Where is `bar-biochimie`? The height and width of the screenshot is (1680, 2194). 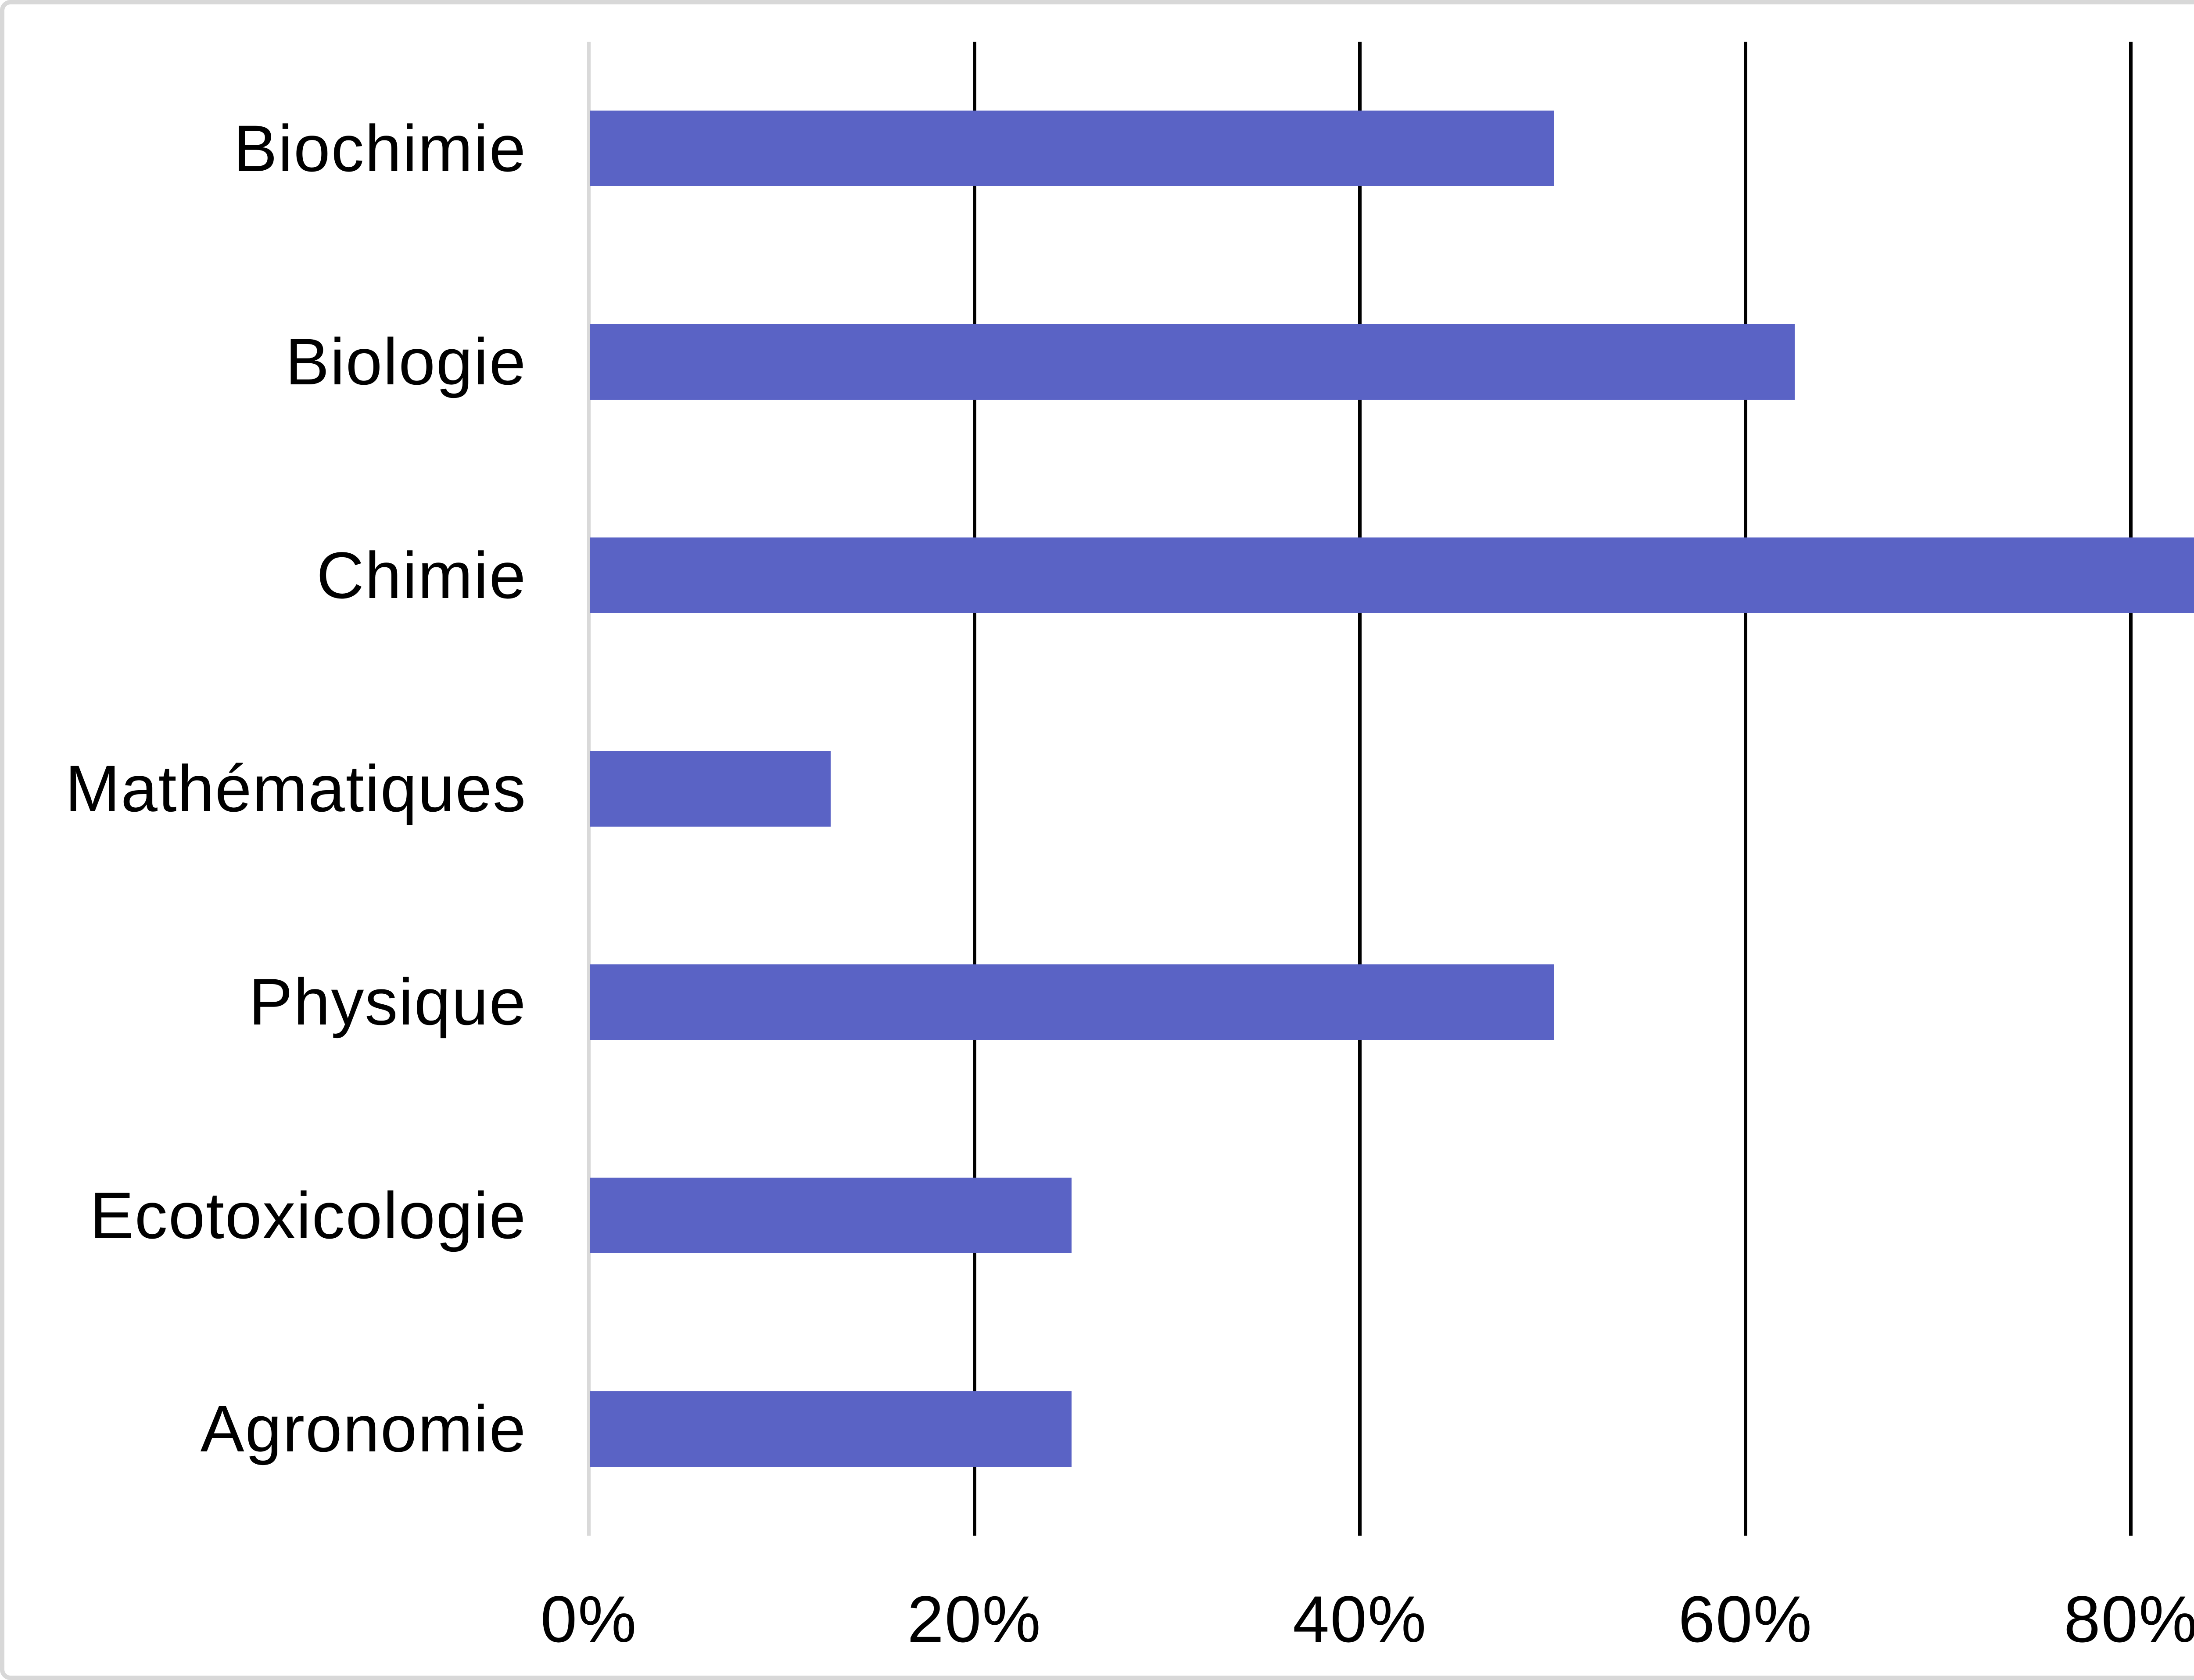
bar-biochimie is located at coordinates (1072, 148).